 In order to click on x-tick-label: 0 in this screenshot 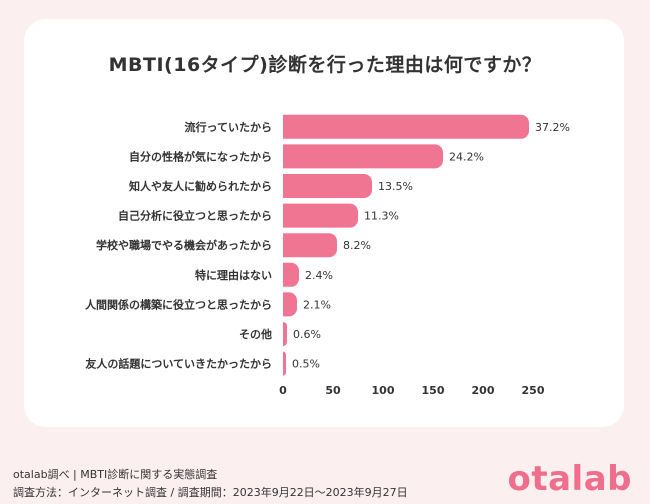, I will do `click(283, 390)`.